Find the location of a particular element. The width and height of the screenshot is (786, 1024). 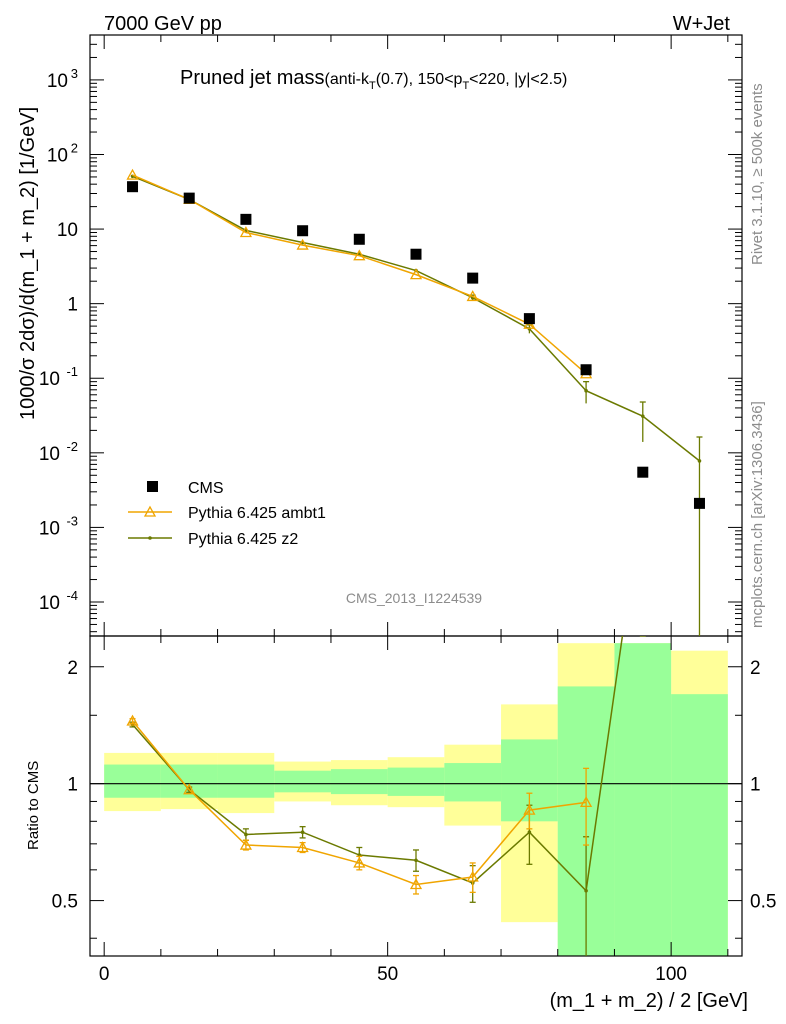

x-tick-label: 100 is located at coordinates (671, 974).